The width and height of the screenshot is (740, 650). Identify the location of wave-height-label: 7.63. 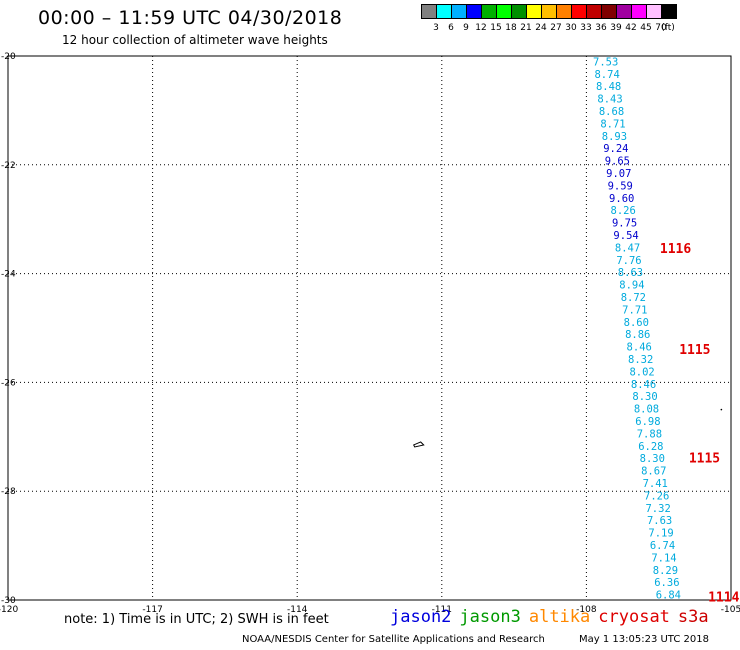
(659, 521).